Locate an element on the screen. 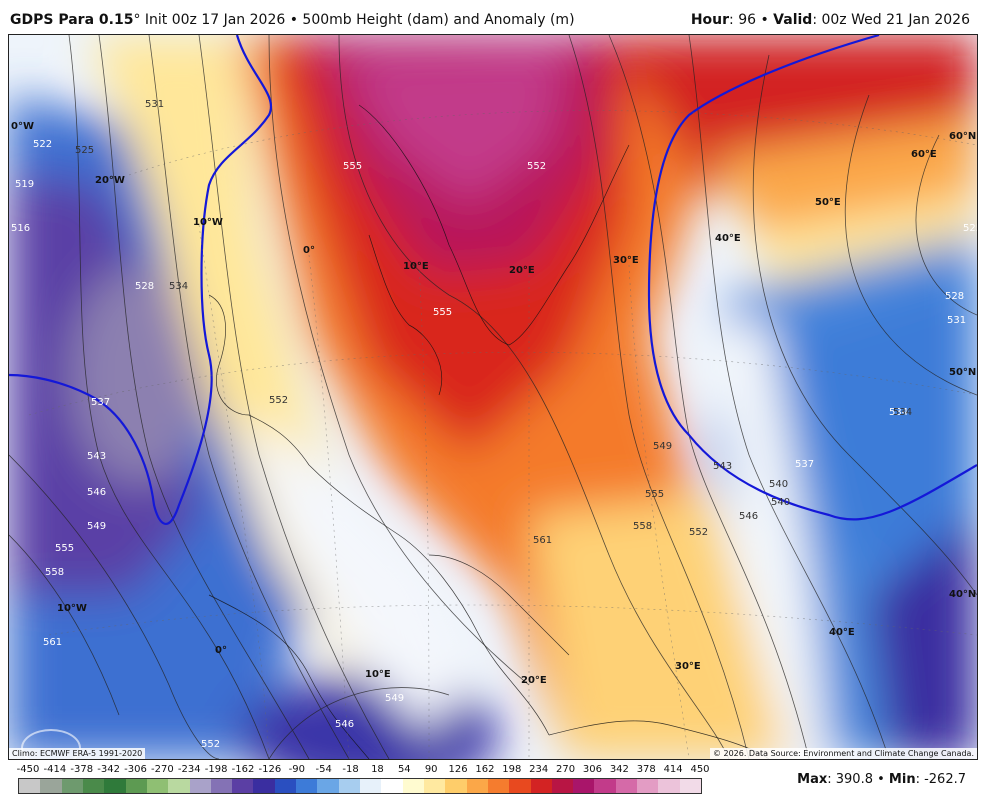 This screenshot has width=984, height=808. legend-tick: 306 is located at coordinates (592, 769).